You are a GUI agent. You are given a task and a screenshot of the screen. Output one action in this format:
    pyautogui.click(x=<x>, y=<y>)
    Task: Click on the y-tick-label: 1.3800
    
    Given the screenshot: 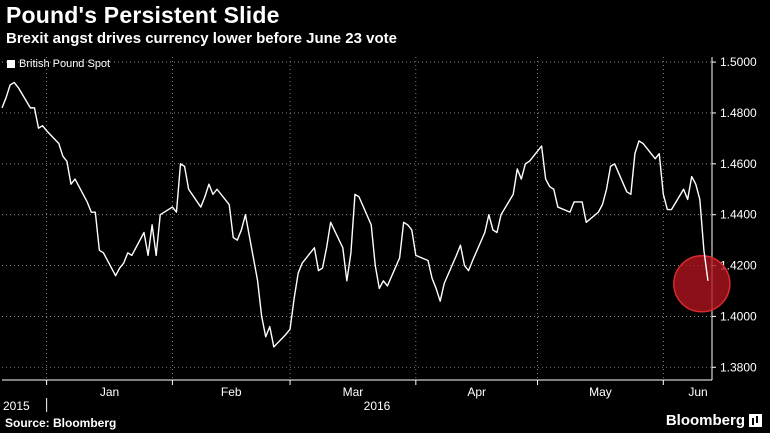 What is the action you would take?
    pyautogui.click(x=738, y=367)
    